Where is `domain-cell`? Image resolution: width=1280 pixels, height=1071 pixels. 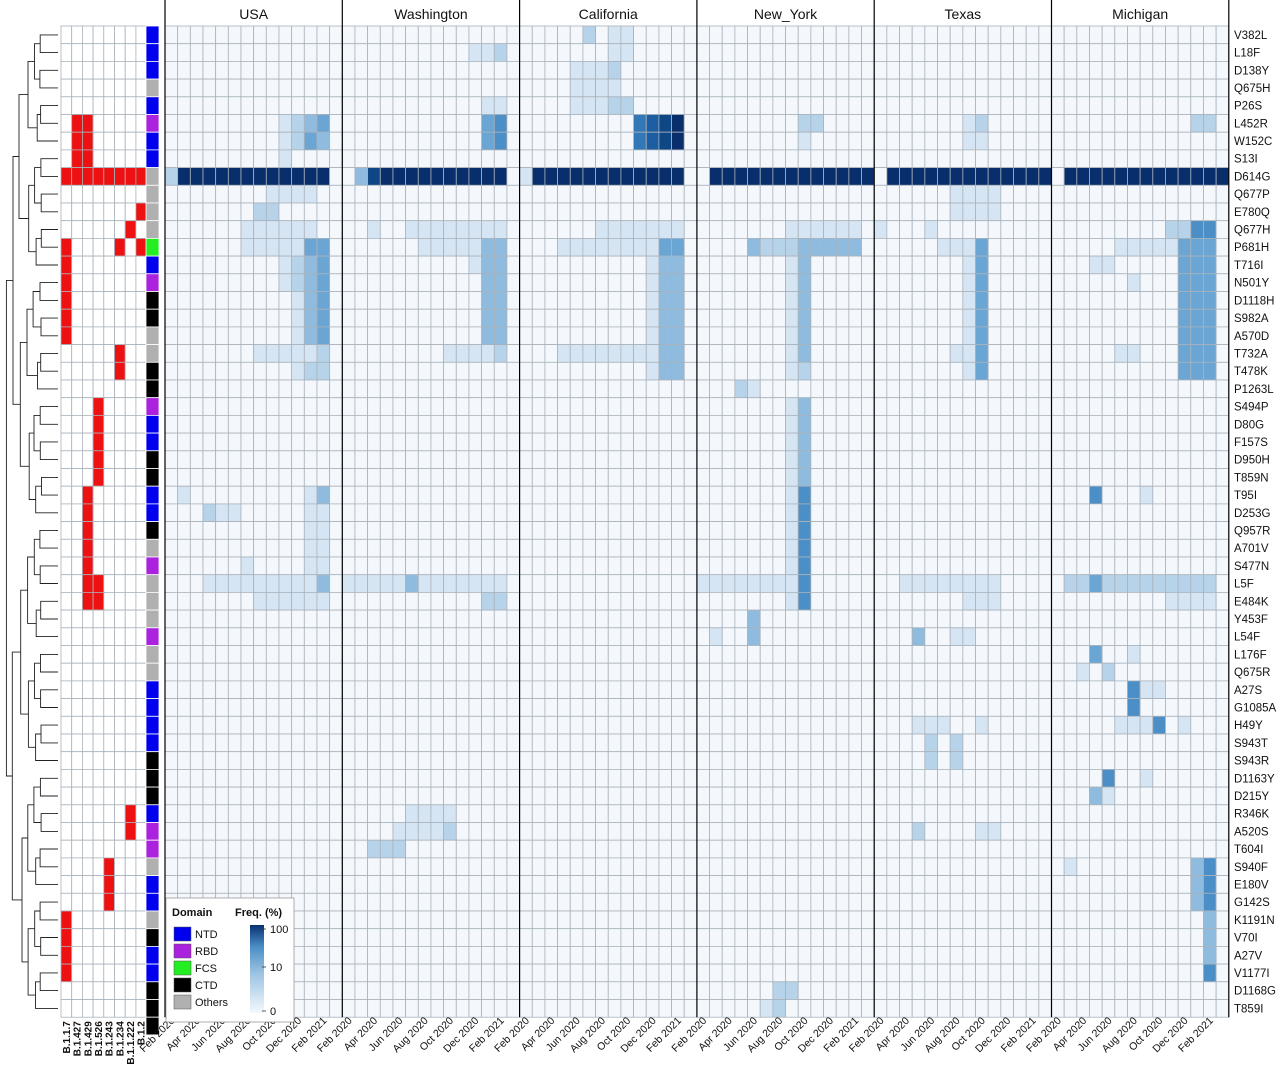
domain-cell is located at coordinates (152, 371).